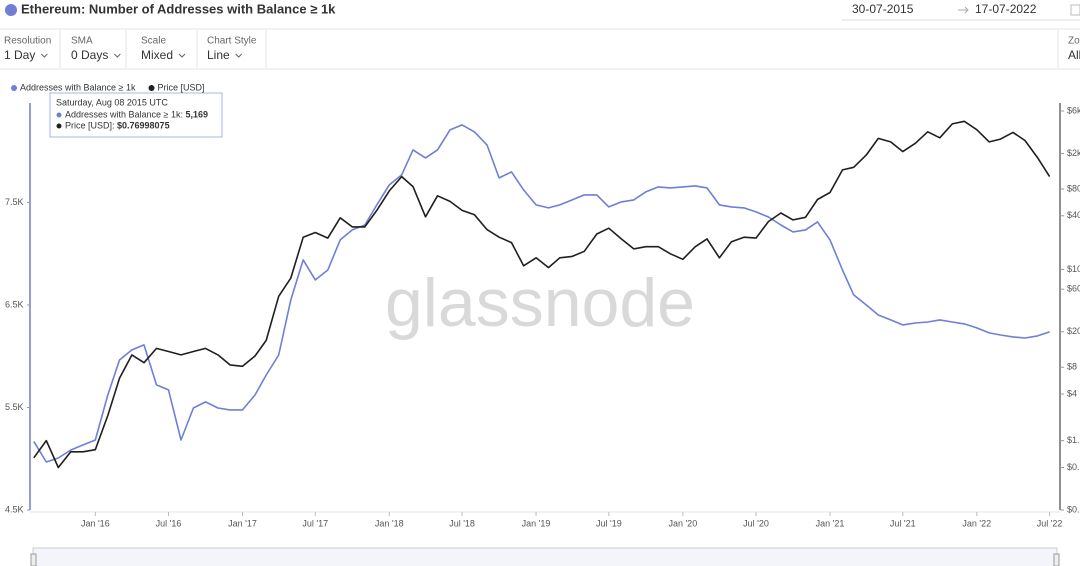 Image resolution: width=1080 pixels, height=566 pixels. Describe the element at coordinates (545, 556) in the screenshot. I see `navigator` at that location.